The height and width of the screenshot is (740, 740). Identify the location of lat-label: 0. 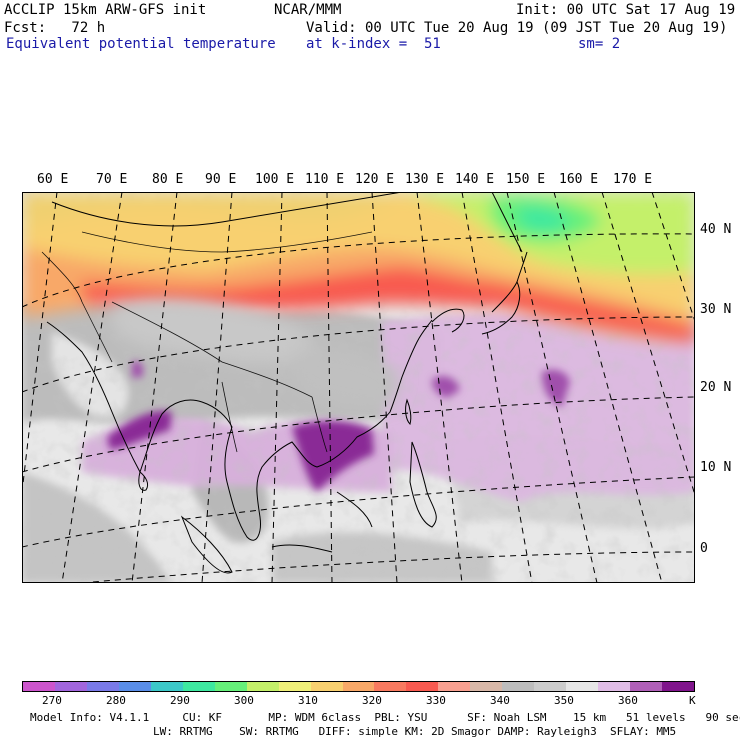
(704, 548).